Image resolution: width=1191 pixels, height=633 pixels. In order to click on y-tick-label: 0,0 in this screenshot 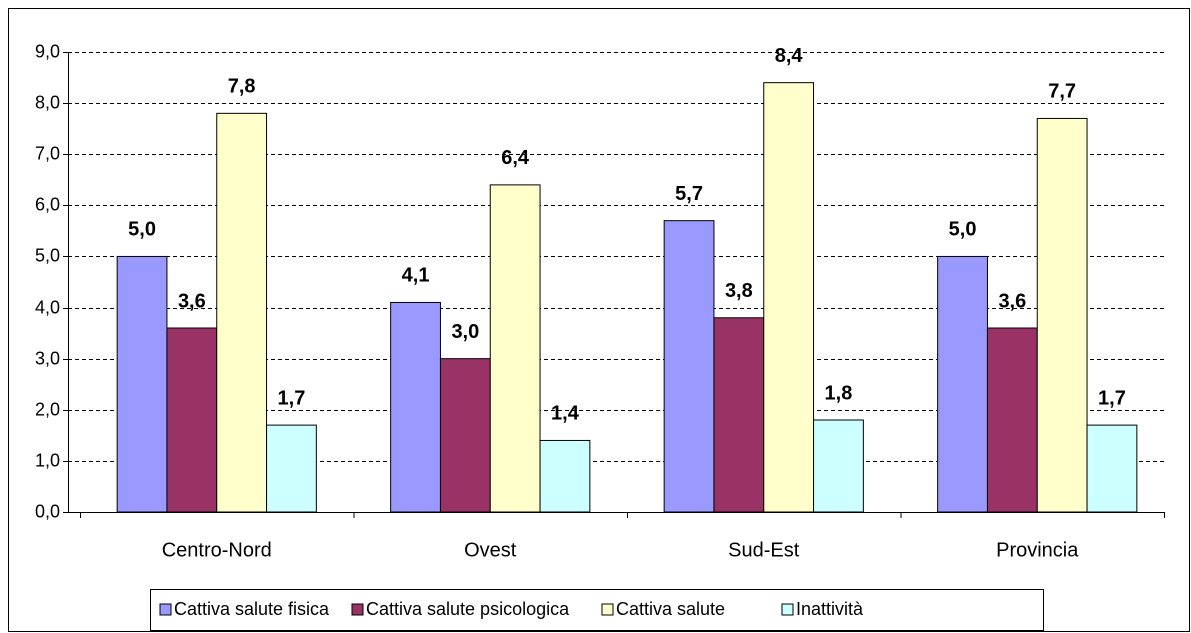, I will do `click(47, 511)`.